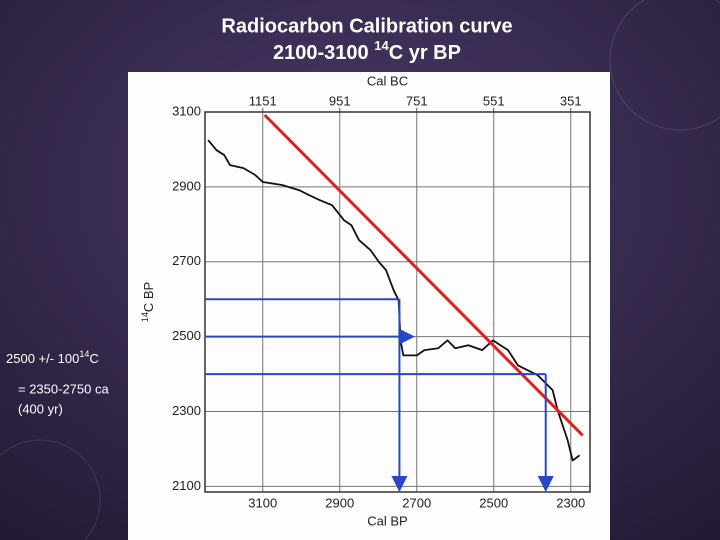  What do you see at coordinates (186, 185) in the screenshot?
I see `y-tick-label: 2900` at bounding box center [186, 185].